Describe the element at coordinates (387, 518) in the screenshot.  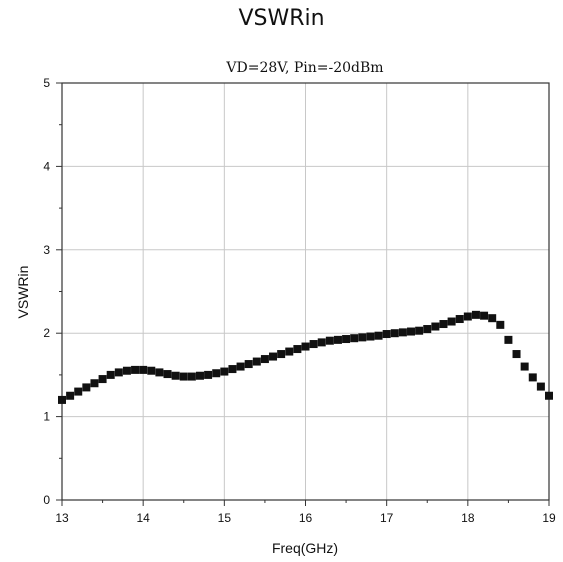
I see `x-tick-label: 17` at that location.